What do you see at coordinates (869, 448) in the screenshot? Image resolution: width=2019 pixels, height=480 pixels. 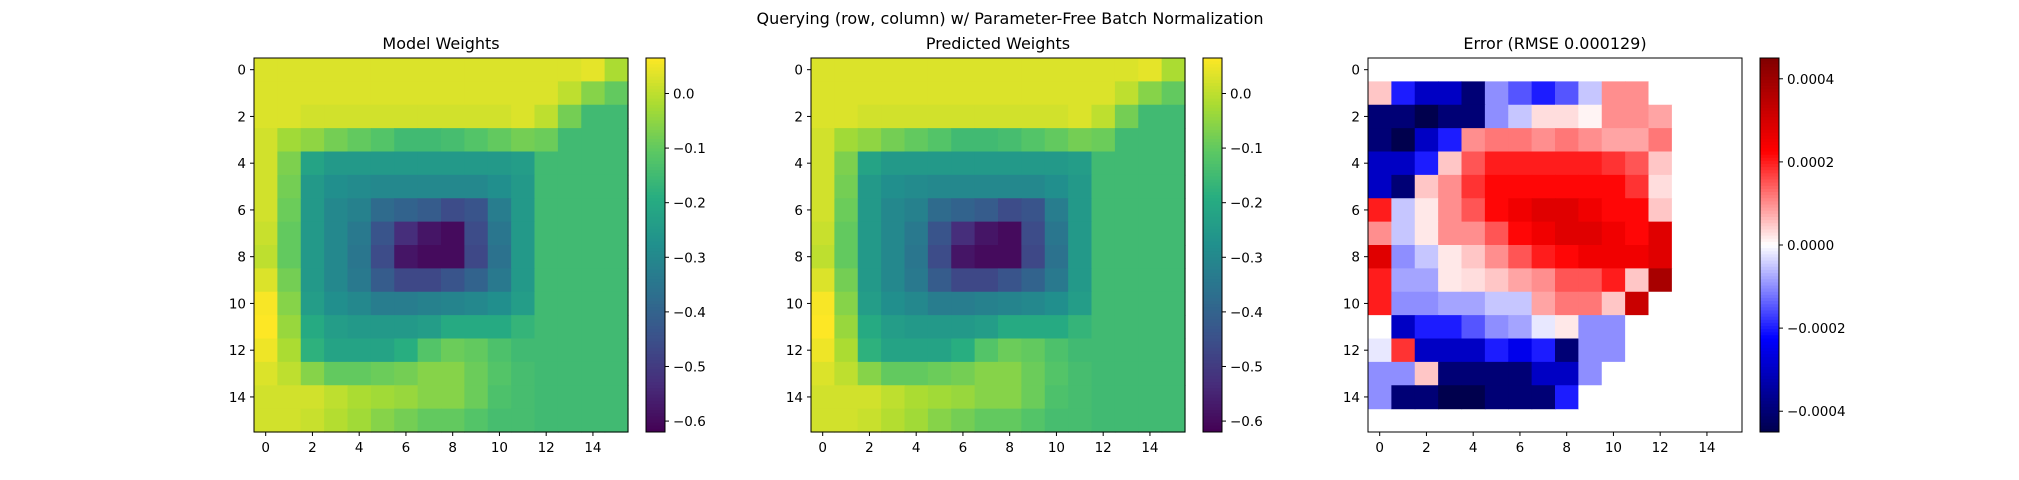 I see `x-tick-label: 2` at bounding box center [869, 448].